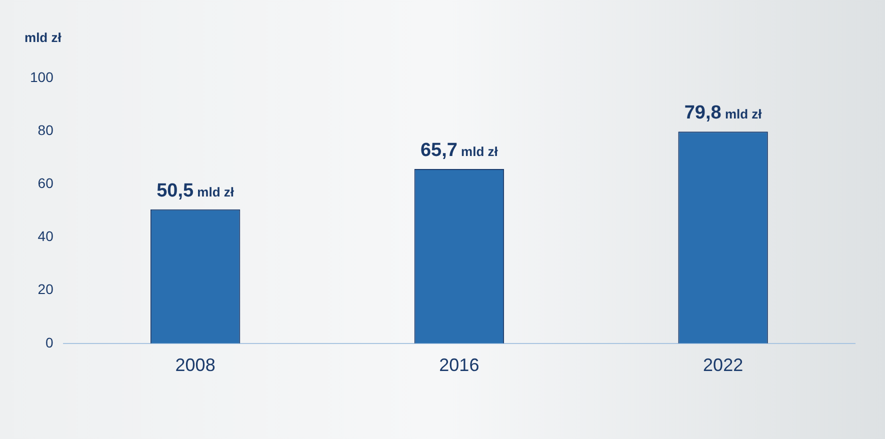 Image resolution: width=885 pixels, height=439 pixels. I want to click on x-tick-label: 2016, so click(459, 365).